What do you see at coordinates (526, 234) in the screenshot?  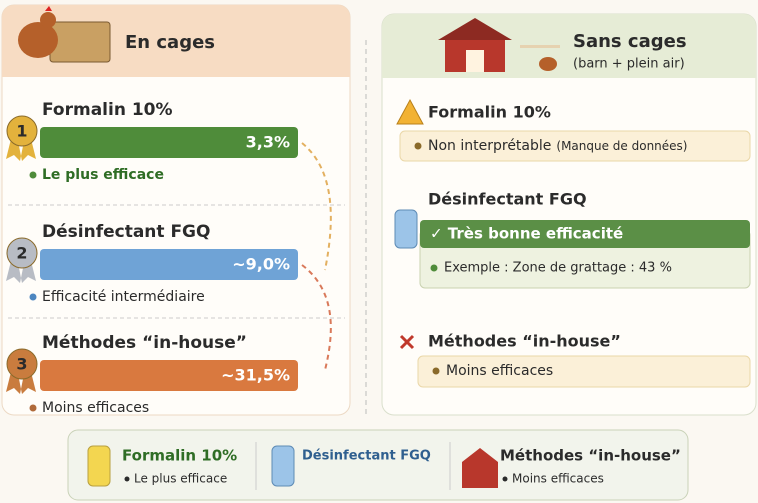 I see `result: ✓ Très bonne efficacité` at bounding box center [526, 234].